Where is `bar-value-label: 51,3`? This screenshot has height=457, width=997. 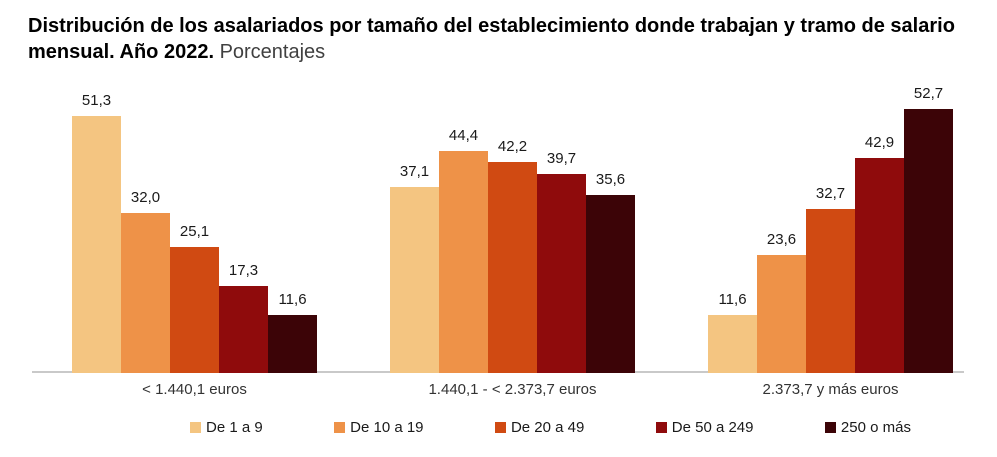
bar-value-label: 51,3 is located at coordinates (96, 100).